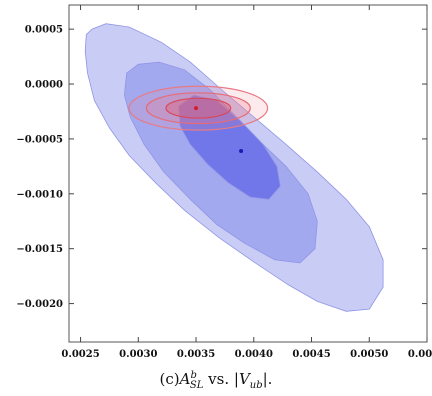 This screenshot has width=432, height=396. I want to click on x-tick-label: 0.0030, so click(138, 354).